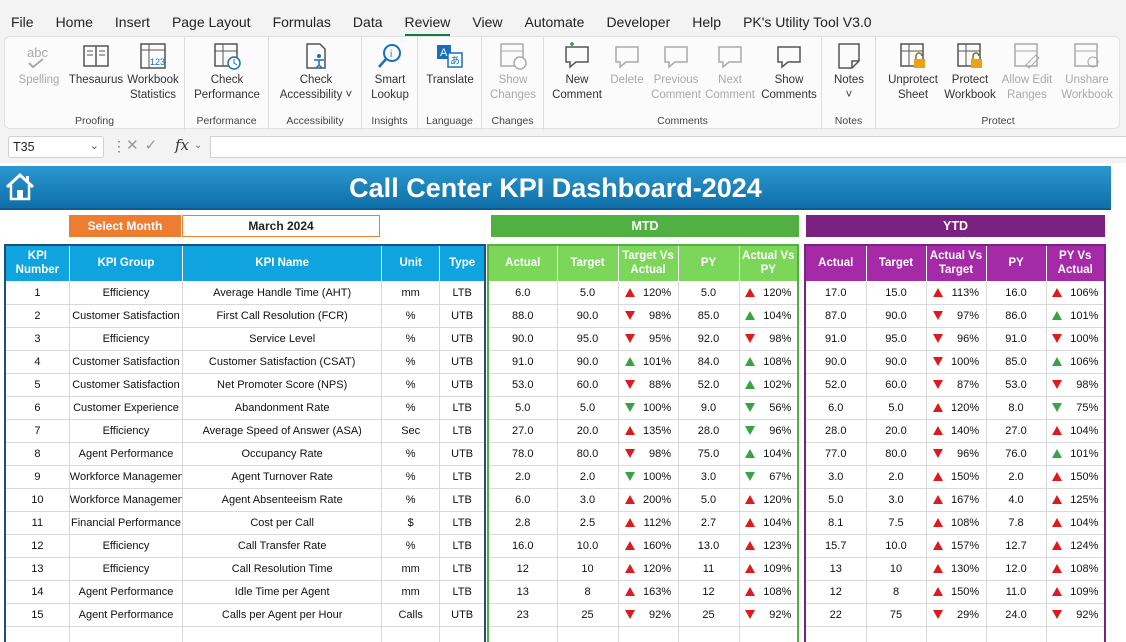 The height and width of the screenshot is (642, 1126). Describe the element at coordinates (282, 454) in the screenshot. I see `kpi-name-cell: Occupancy Rate` at that location.